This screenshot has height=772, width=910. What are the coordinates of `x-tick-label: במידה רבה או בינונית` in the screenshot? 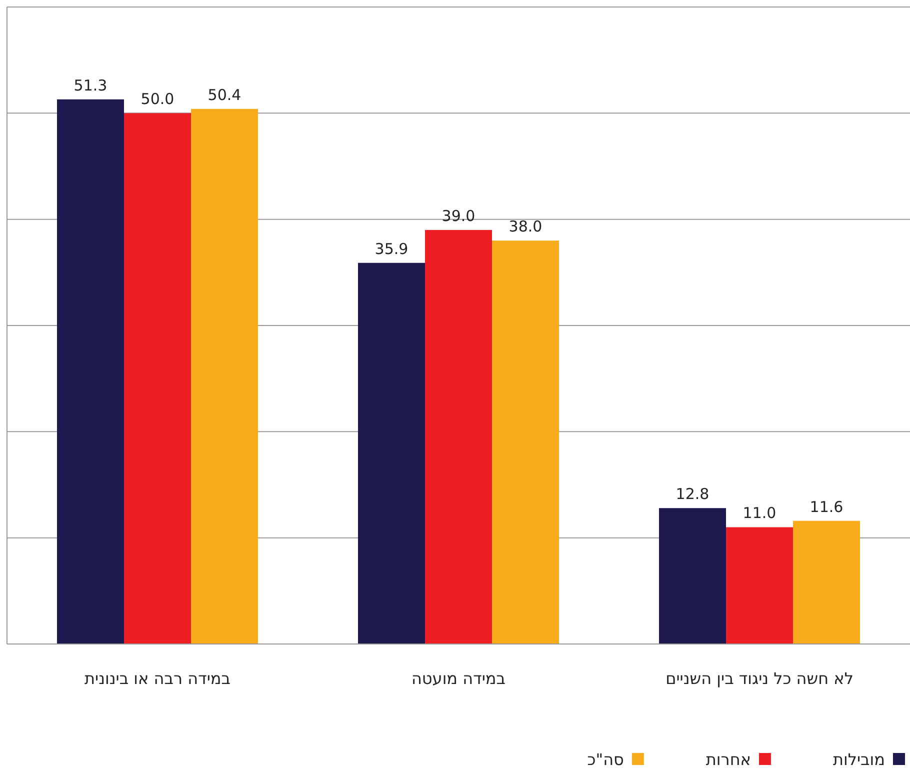 It's located at (157, 678).